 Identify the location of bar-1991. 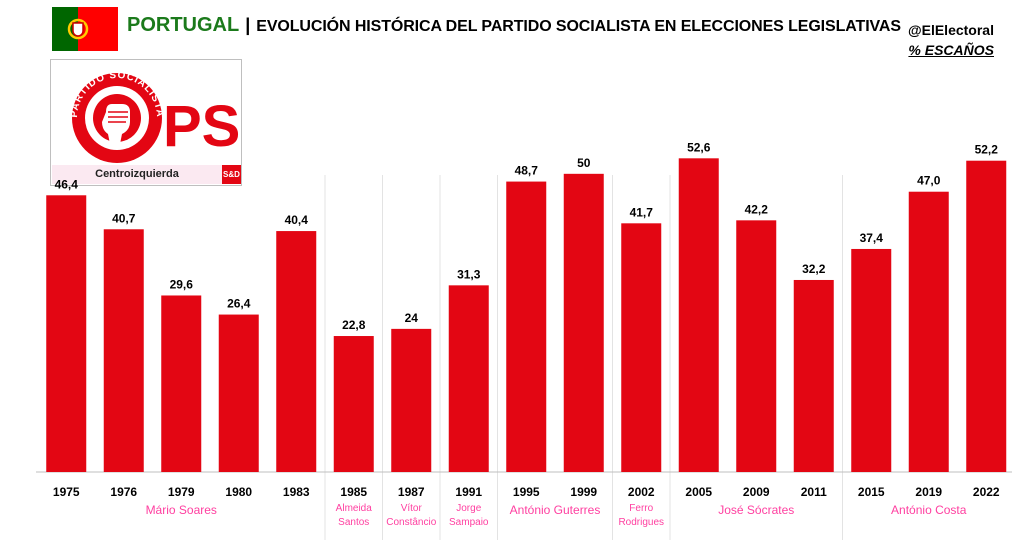
(468, 378).